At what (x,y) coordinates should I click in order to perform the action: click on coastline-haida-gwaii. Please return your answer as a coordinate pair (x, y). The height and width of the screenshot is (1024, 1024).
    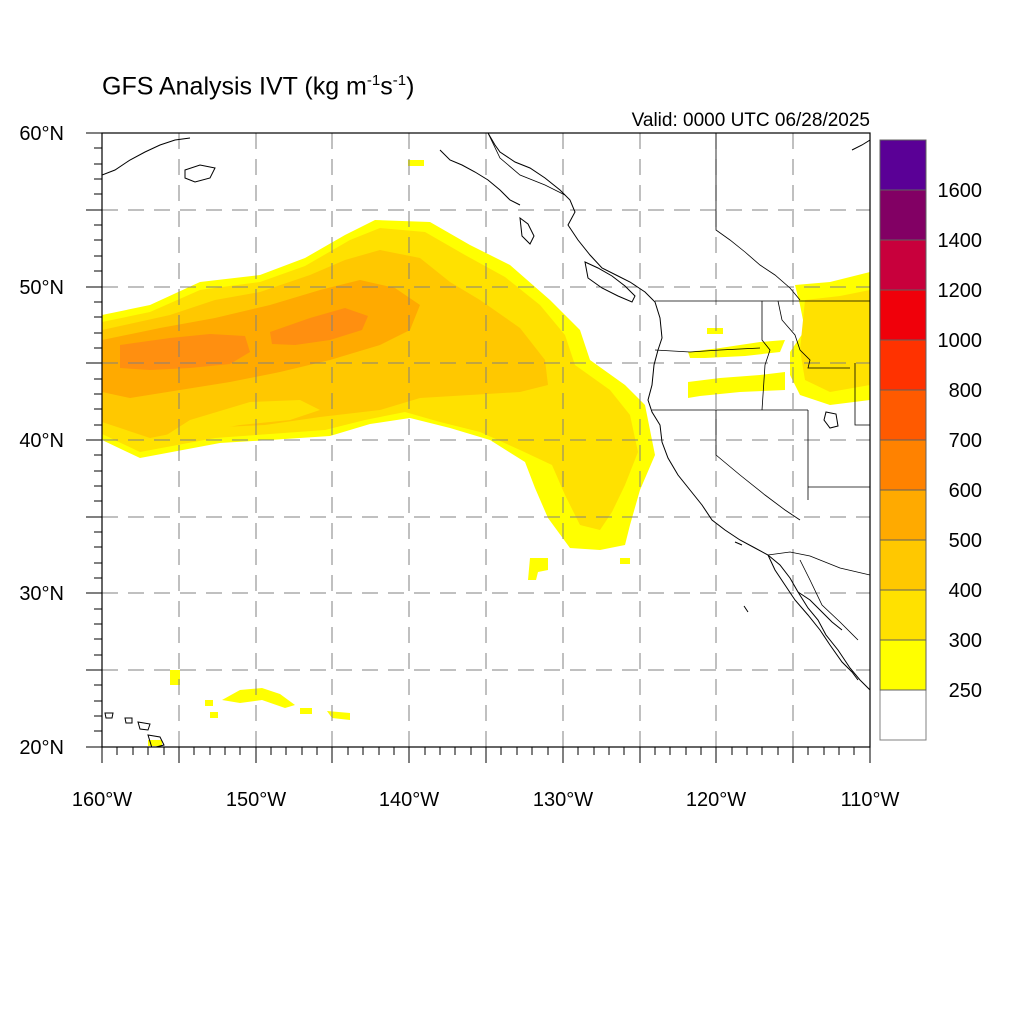
    Looking at the image, I should click on (527, 230).